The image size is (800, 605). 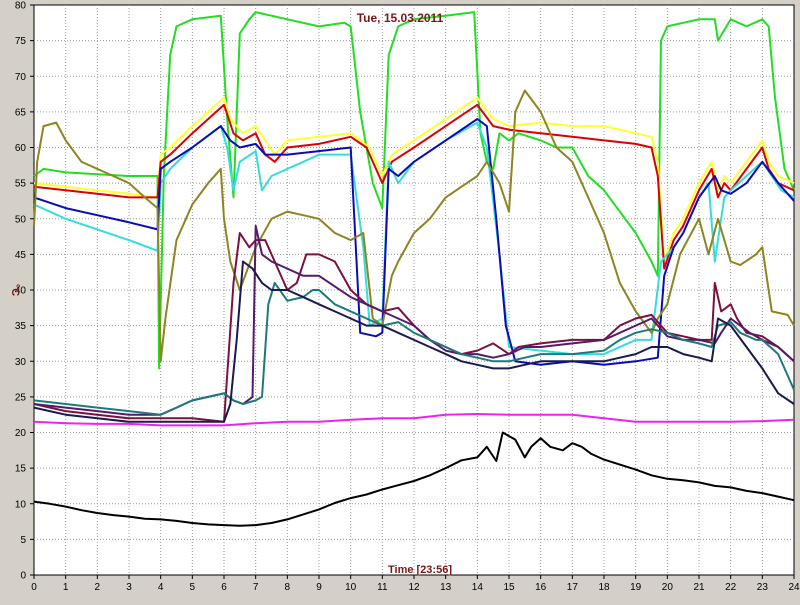 What do you see at coordinates (414, 587) in the screenshot?
I see `x-tick-label: 12` at bounding box center [414, 587].